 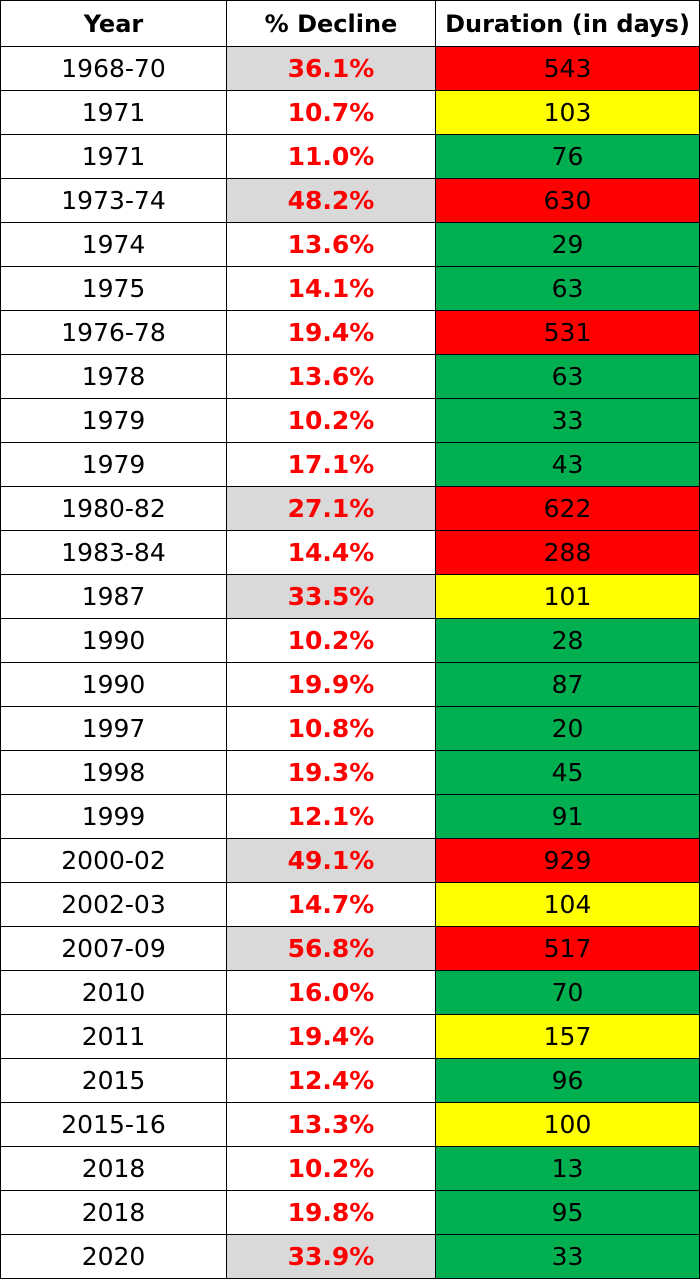 I want to click on duration-cell: 33, so click(x=567, y=420).